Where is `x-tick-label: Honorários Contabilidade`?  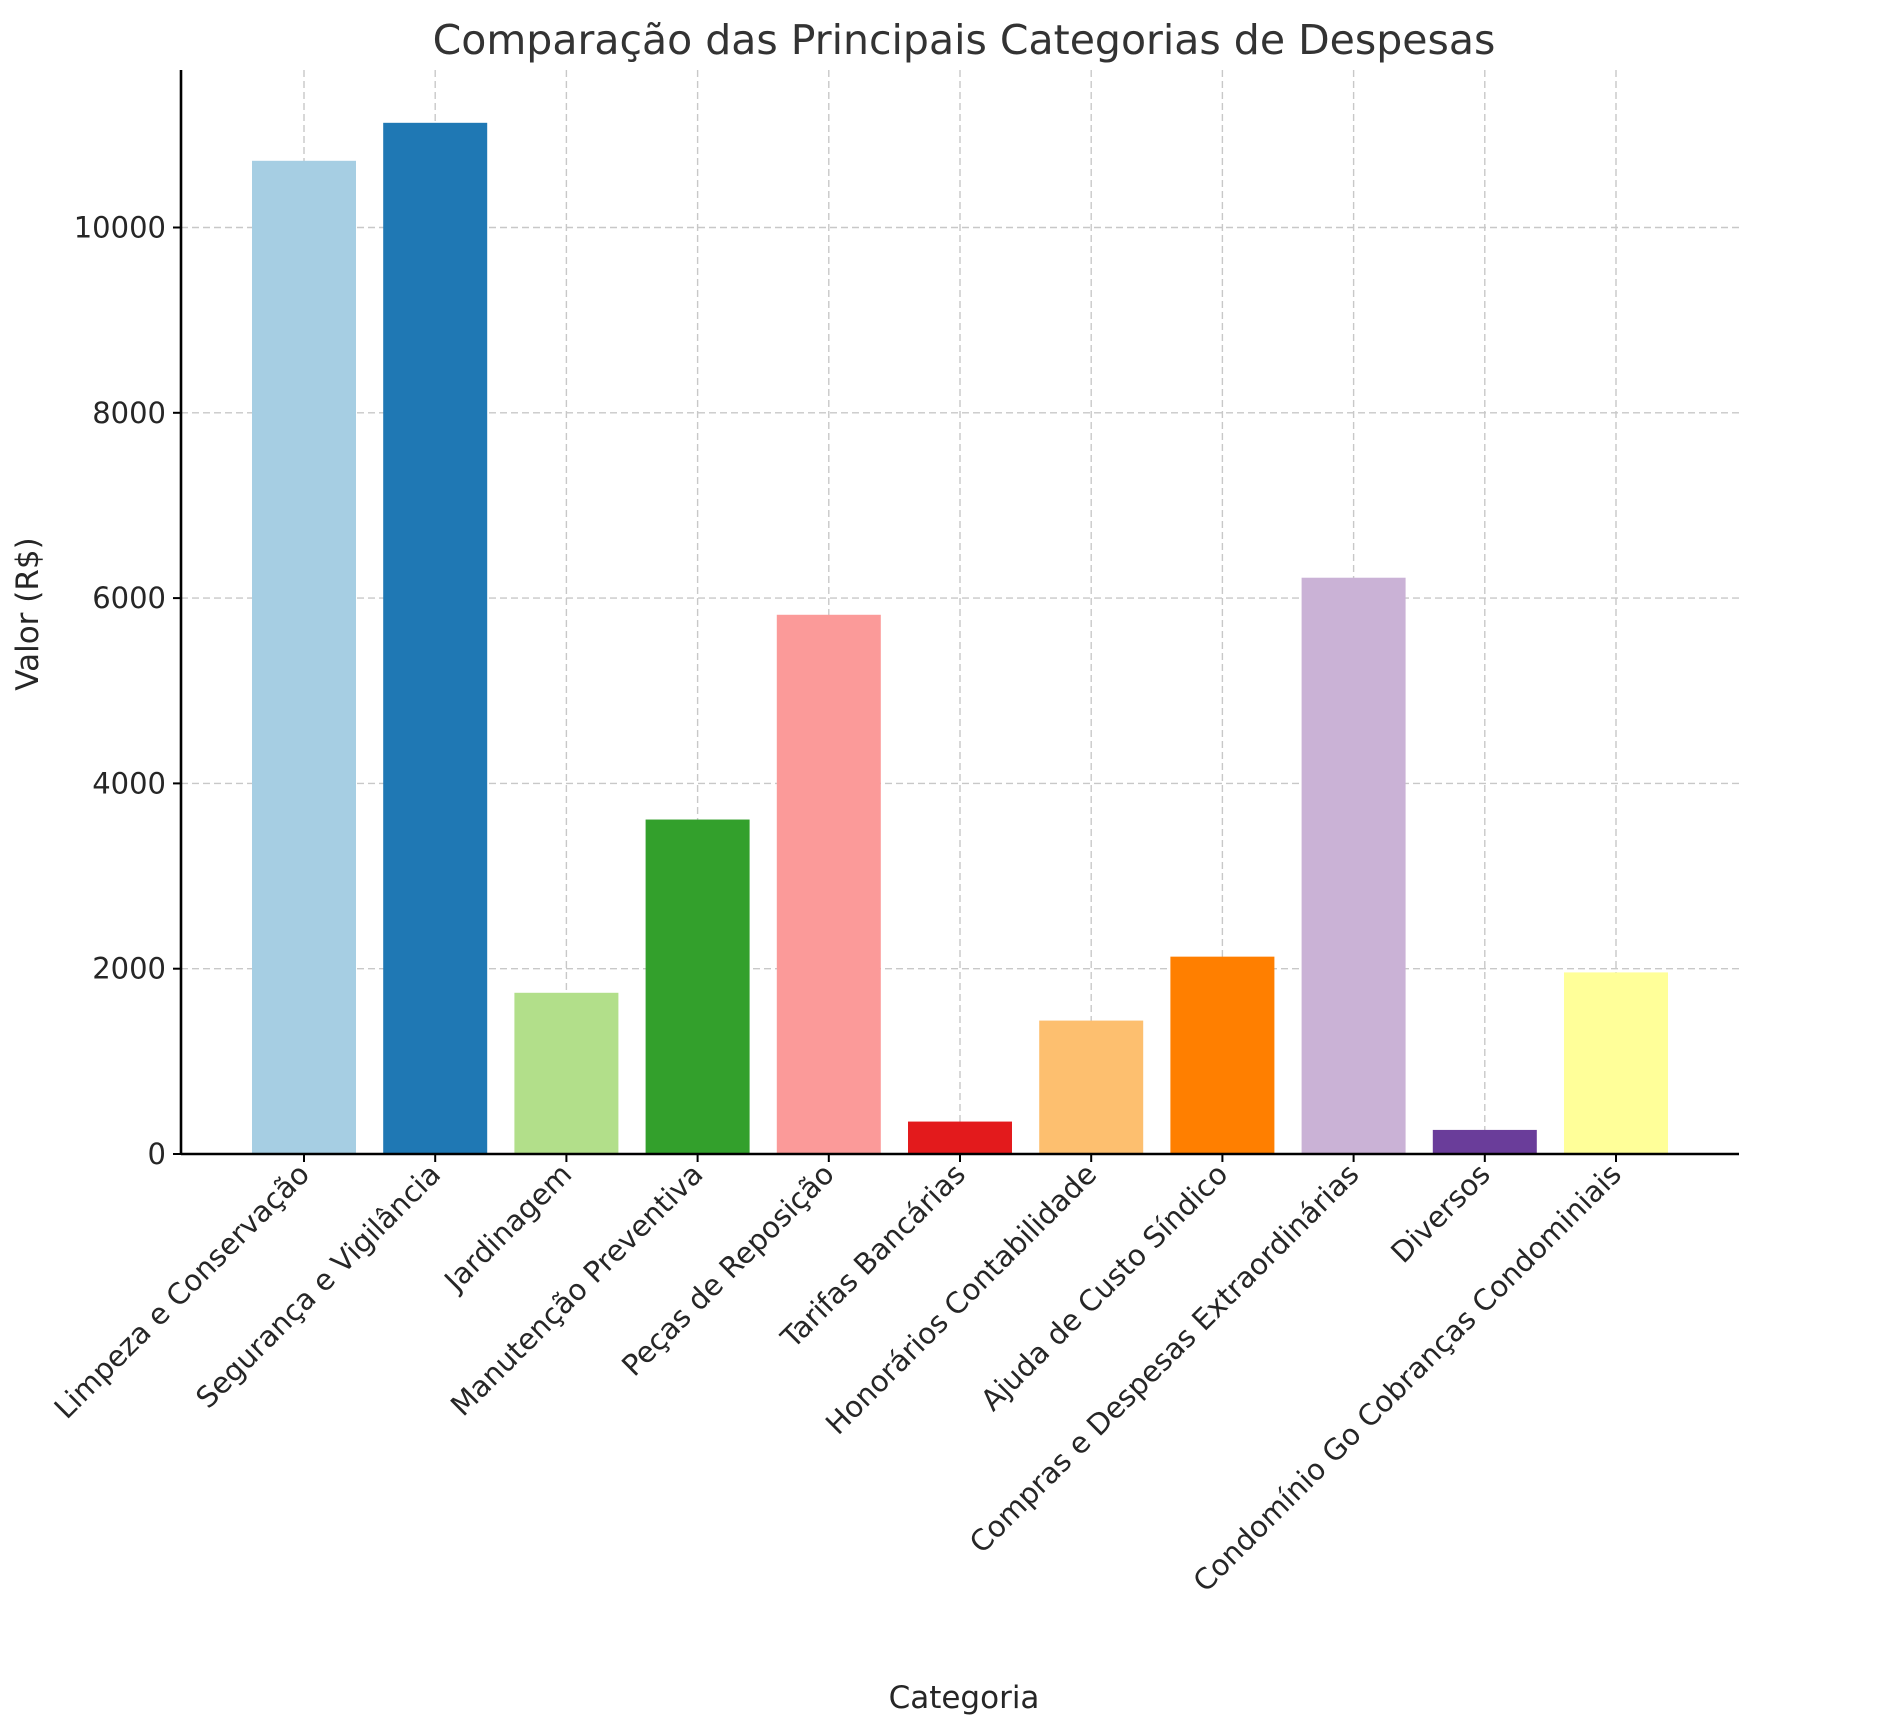
x-tick-label: Honorários Contabilidade is located at coordinates (961, 1299).